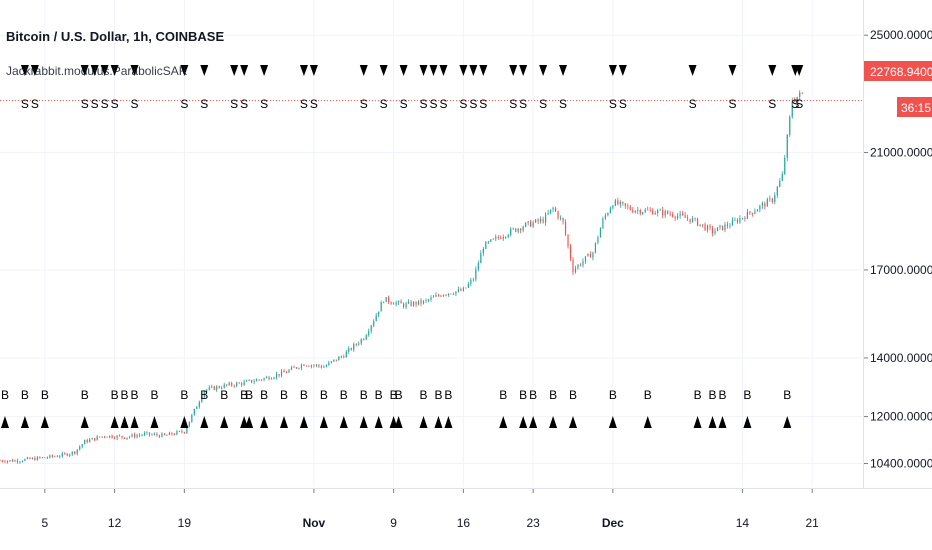 The height and width of the screenshot is (550, 932). Describe the element at coordinates (115, 523) in the screenshot. I see `time-tick-label: 12` at that location.